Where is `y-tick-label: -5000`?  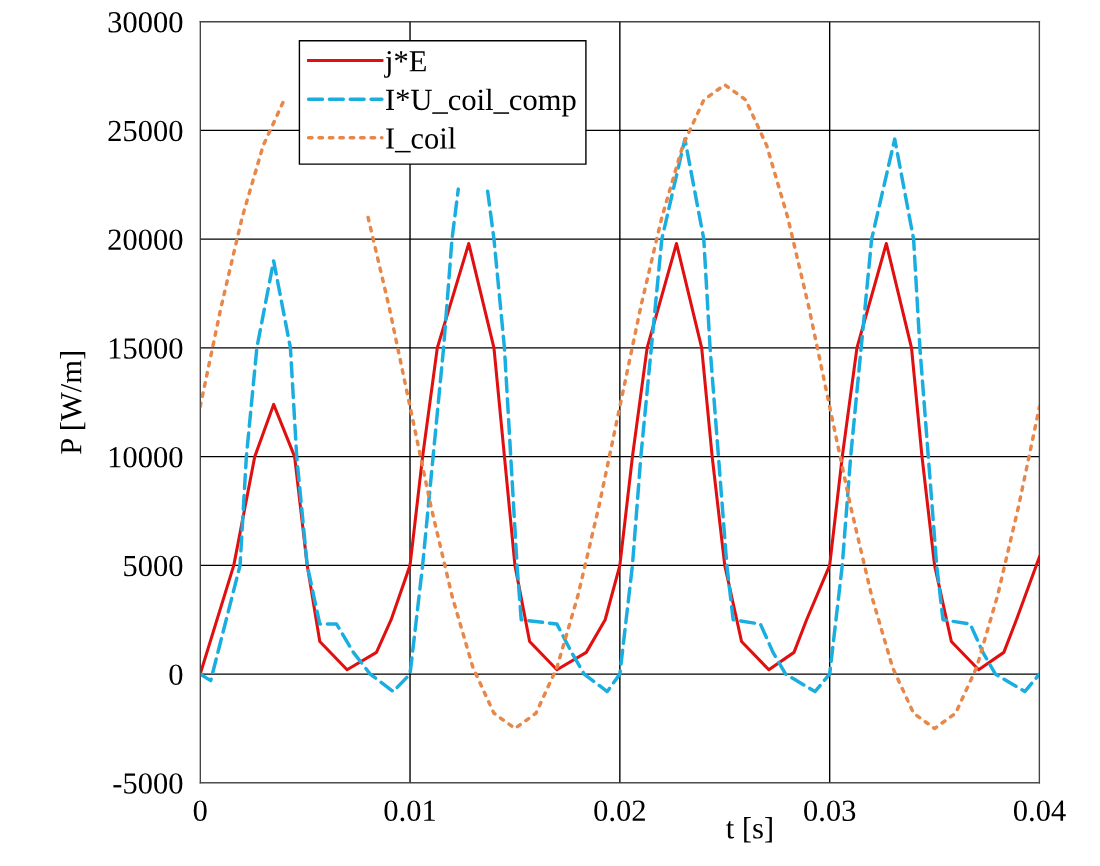 y-tick-label: -5000 is located at coordinates (148, 783).